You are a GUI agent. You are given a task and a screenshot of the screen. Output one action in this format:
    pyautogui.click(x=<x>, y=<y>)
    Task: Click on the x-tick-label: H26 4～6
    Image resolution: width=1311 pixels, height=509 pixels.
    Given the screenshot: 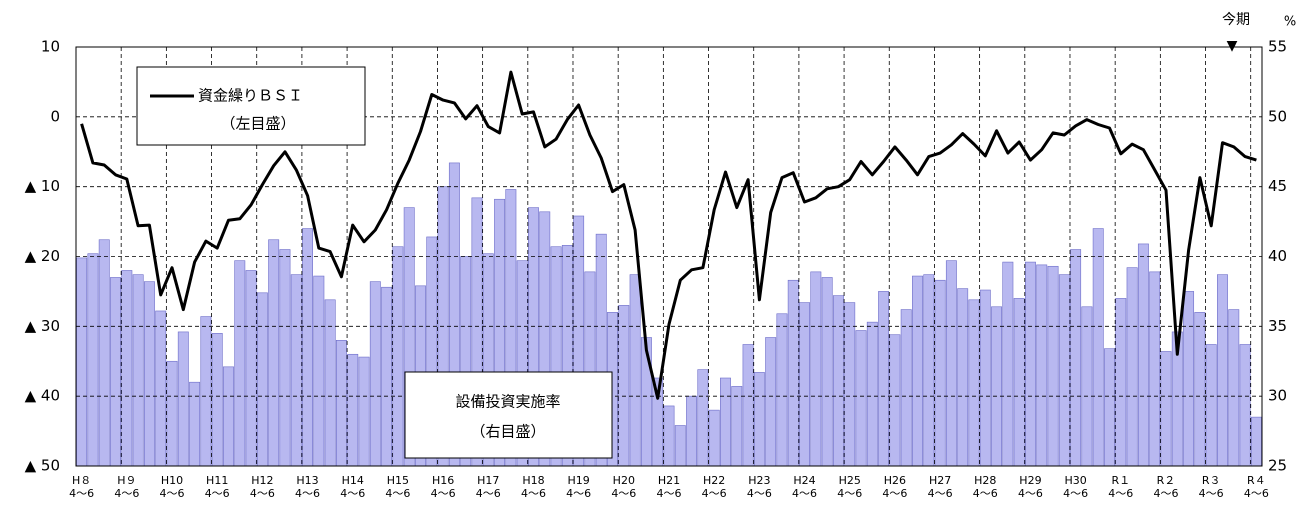 What is the action you would take?
    pyautogui.click(x=895, y=487)
    